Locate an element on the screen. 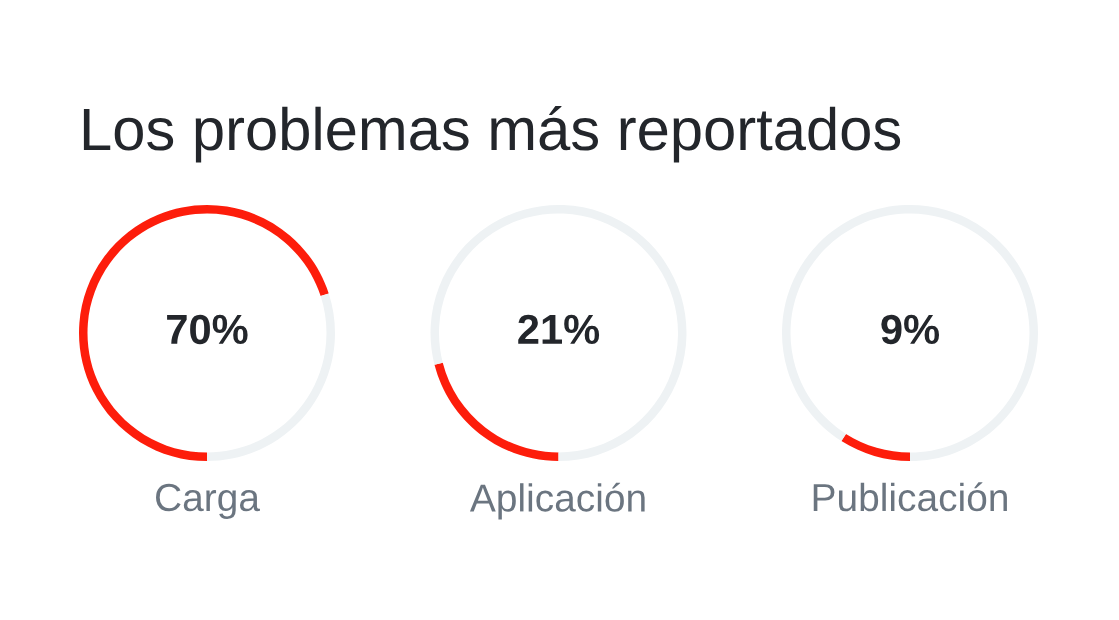 Image resolution: width=1119 pixels, height=620 pixels. slice-label: Carga is located at coordinates (208, 501).